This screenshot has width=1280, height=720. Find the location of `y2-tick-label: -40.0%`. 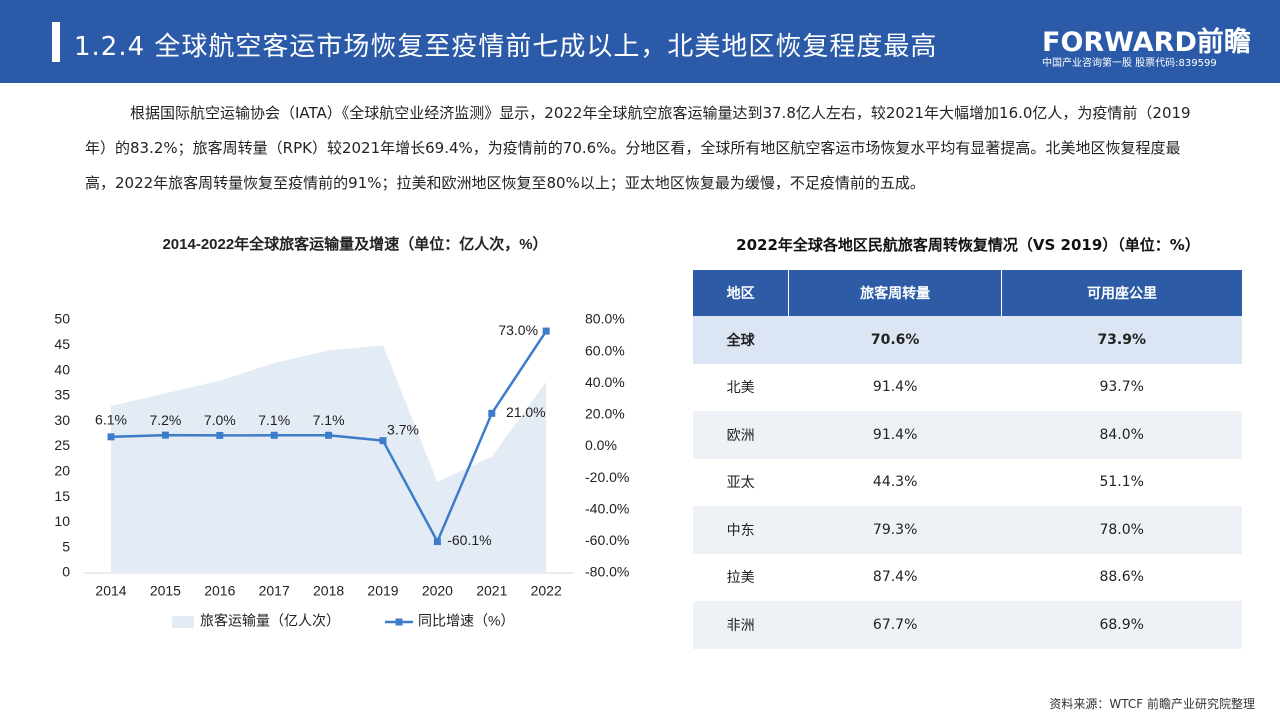

y2-tick-label: -40.0% is located at coordinates (607, 508).